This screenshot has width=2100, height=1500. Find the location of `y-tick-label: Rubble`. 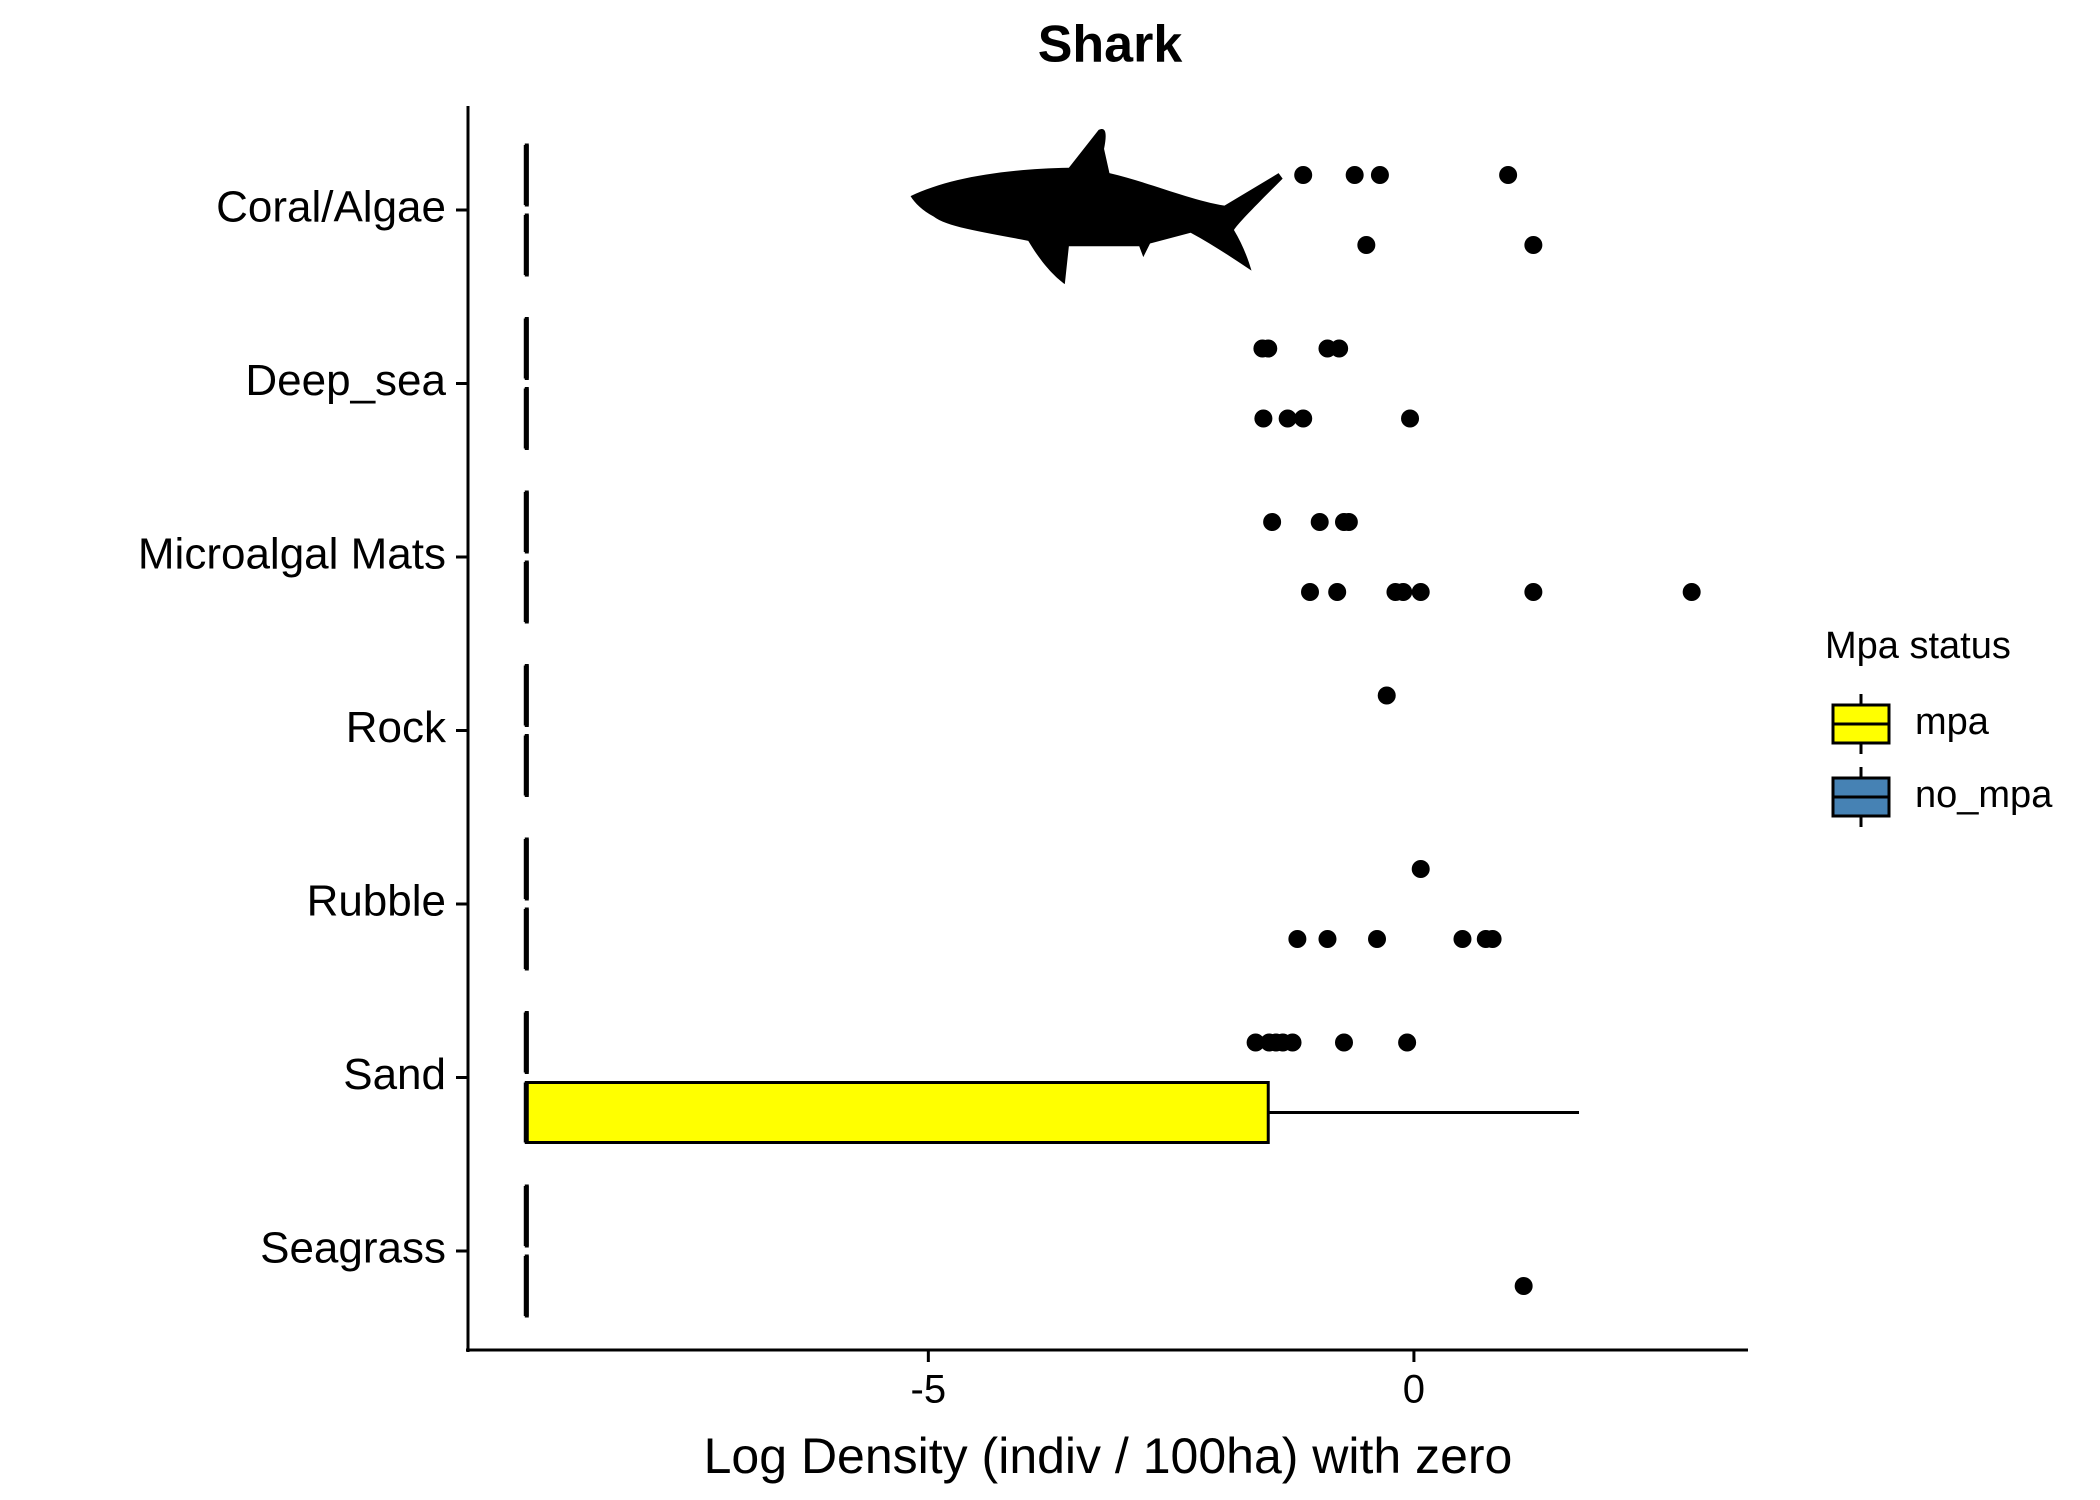

y-tick-label: Rubble is located at coordinates (376, 901).